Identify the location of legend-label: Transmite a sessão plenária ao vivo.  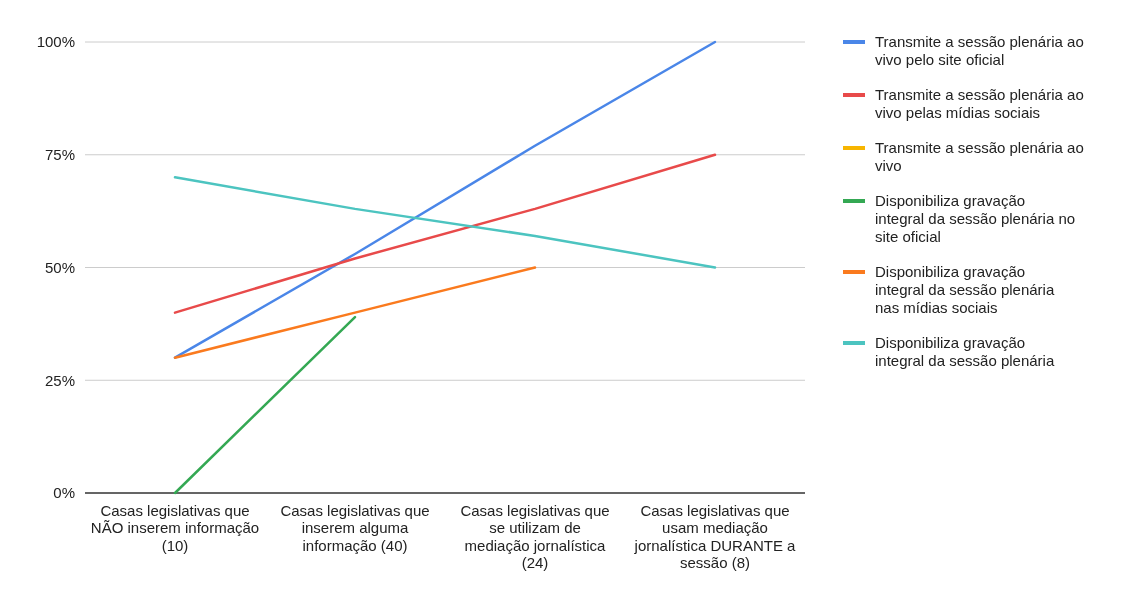
(979, 157).